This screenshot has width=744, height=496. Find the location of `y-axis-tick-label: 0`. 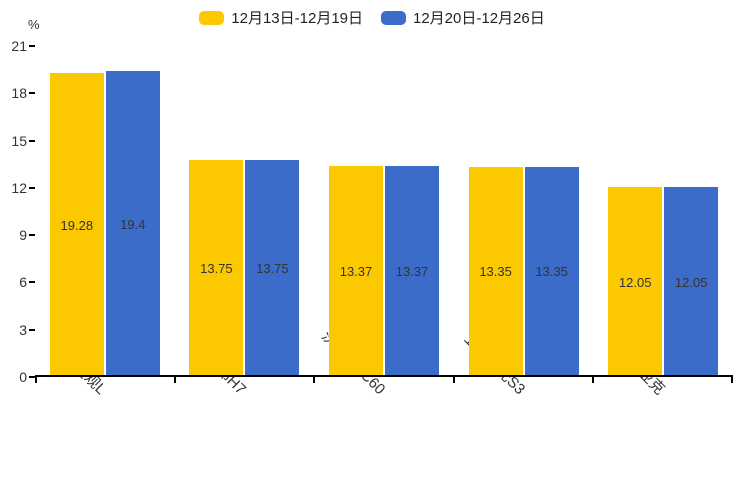

y-axis-tick-label: 0 is located at coordinates (23, 377).